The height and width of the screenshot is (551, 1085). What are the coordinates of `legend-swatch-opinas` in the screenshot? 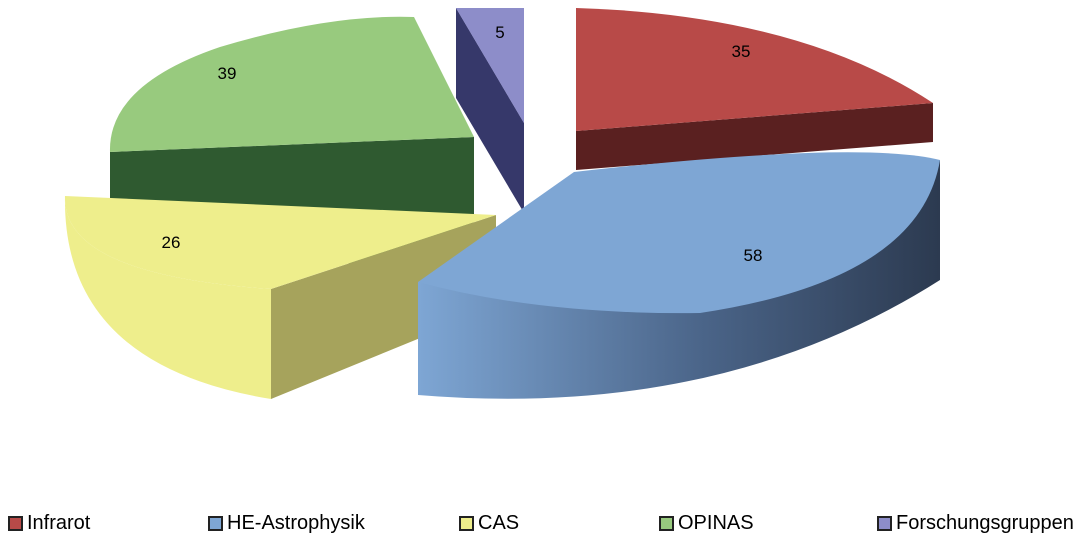 It's located at (666, 523).